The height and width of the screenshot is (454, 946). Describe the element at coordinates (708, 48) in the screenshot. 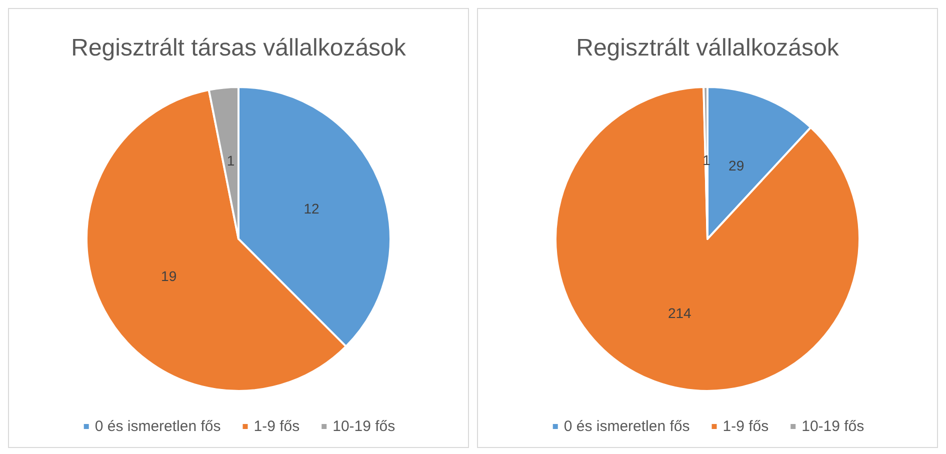

I see `chart-title: Regisztrált vállalkozások` at that location.